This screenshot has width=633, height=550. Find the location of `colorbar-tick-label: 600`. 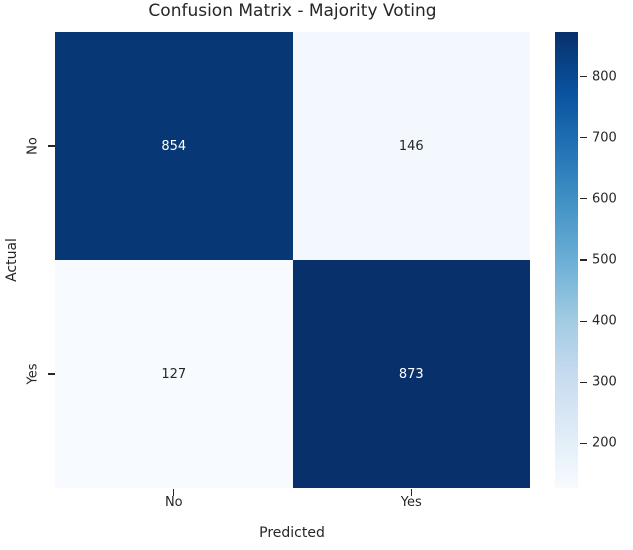

colorbar-tick-label: 600 is located at coordinates (604, 199).